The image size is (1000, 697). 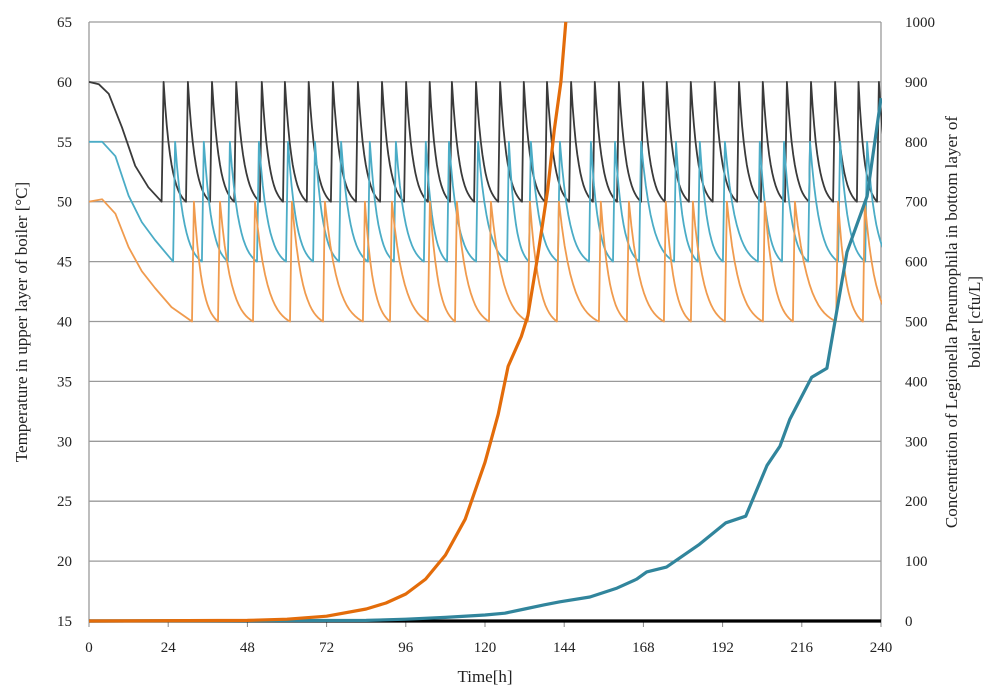 I want to click on y-left-tick-label: 45, so click(x=64, y=263).